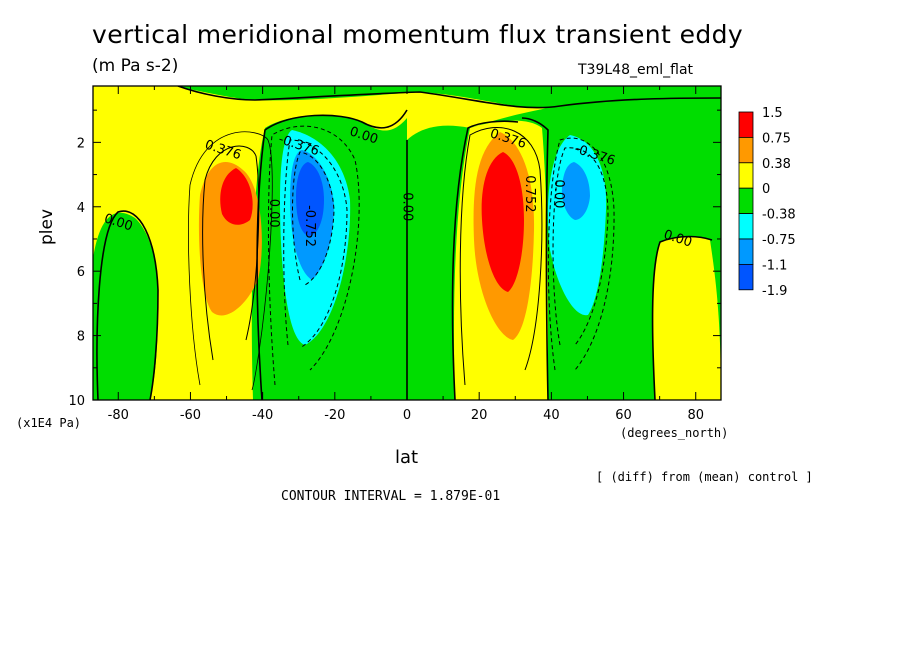  Describe the element at coordinates (81, 208) in the screenshot. I see `y-tick-label-1: 4` at that location.